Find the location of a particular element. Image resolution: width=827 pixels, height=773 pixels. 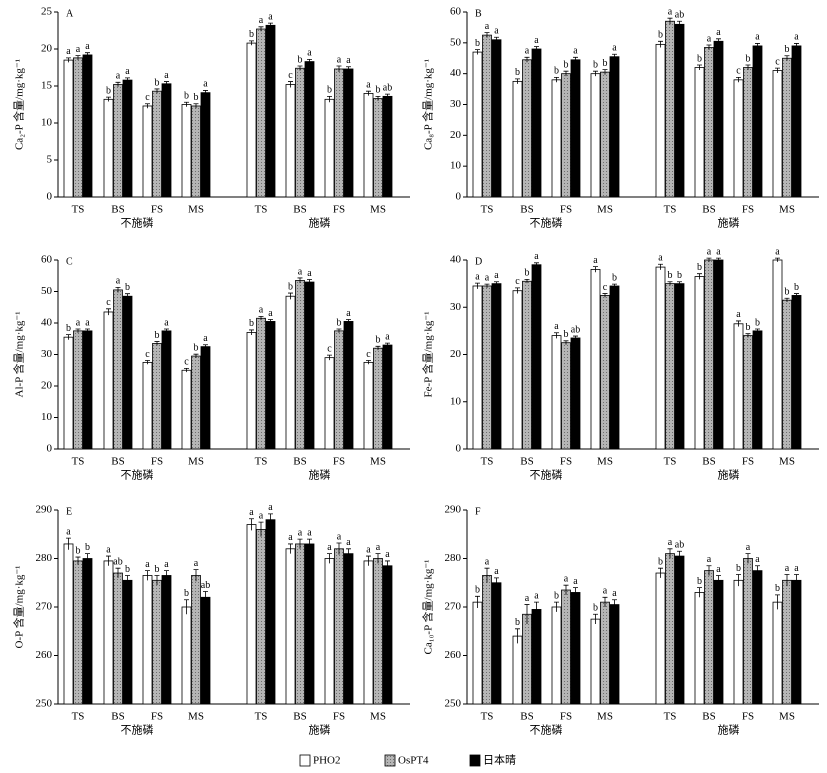

y-axis-label: Ca₁₀-P 含量/mg·kg⁻¹ is located at coordinates (428, 607).